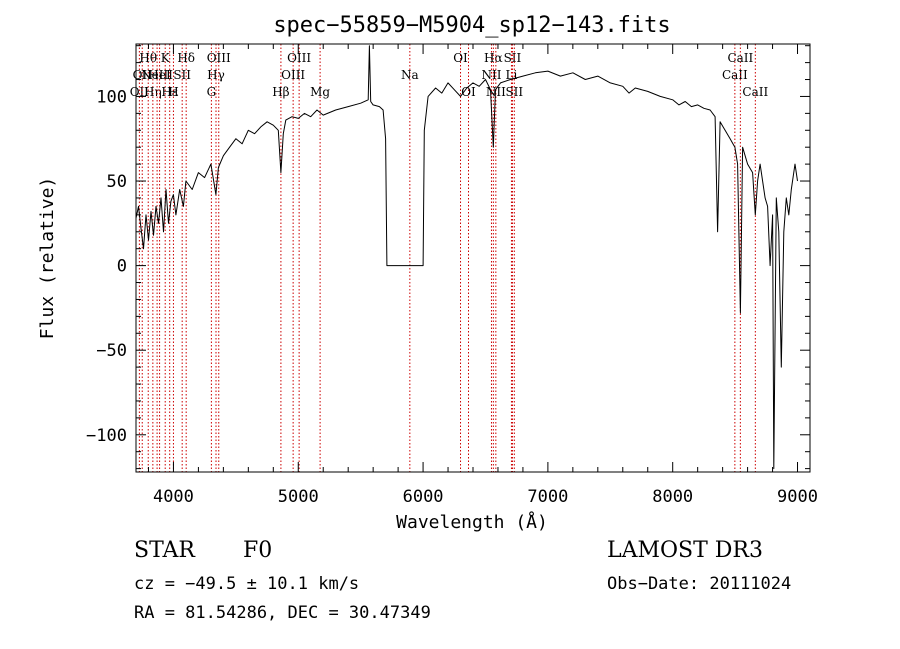  I want to click on line-marker-label-4: NeIII, so click(157, 75).